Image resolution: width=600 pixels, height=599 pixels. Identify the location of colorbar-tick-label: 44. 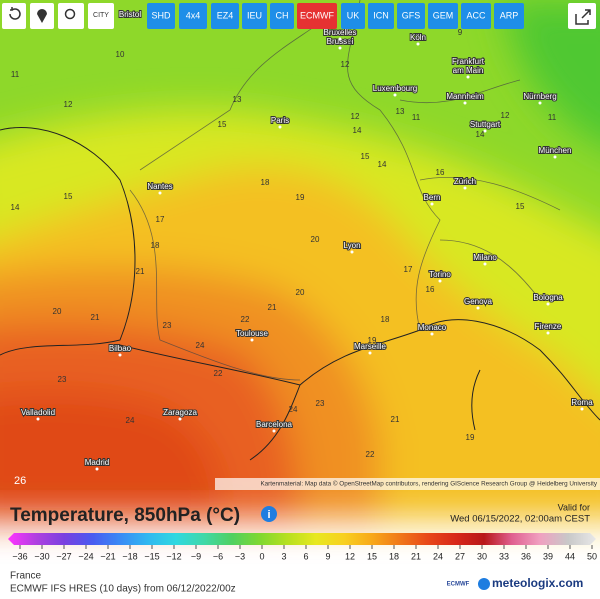
(570, 556).